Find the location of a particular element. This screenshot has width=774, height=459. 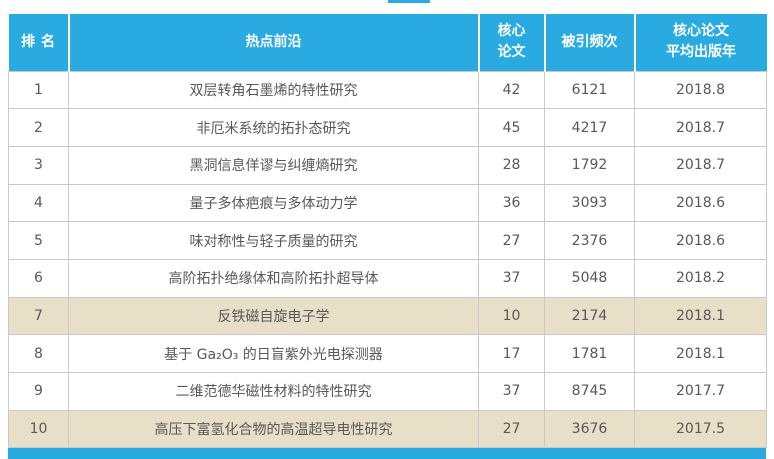

cell-avg-year: 2018.8 is located at coordinates (700, 90).